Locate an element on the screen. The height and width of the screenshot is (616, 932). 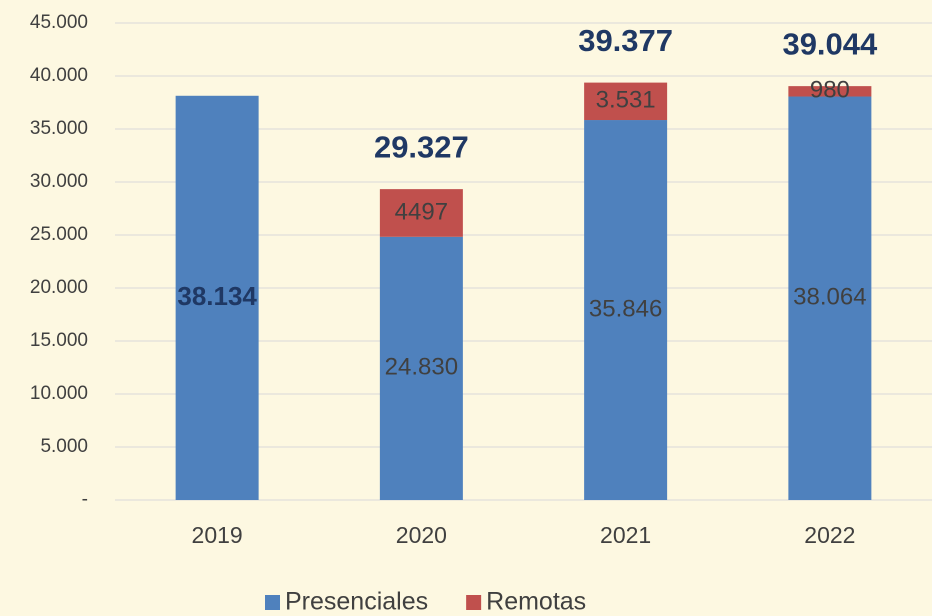
data-label: 38.064 is located at coordinates (829, 297).